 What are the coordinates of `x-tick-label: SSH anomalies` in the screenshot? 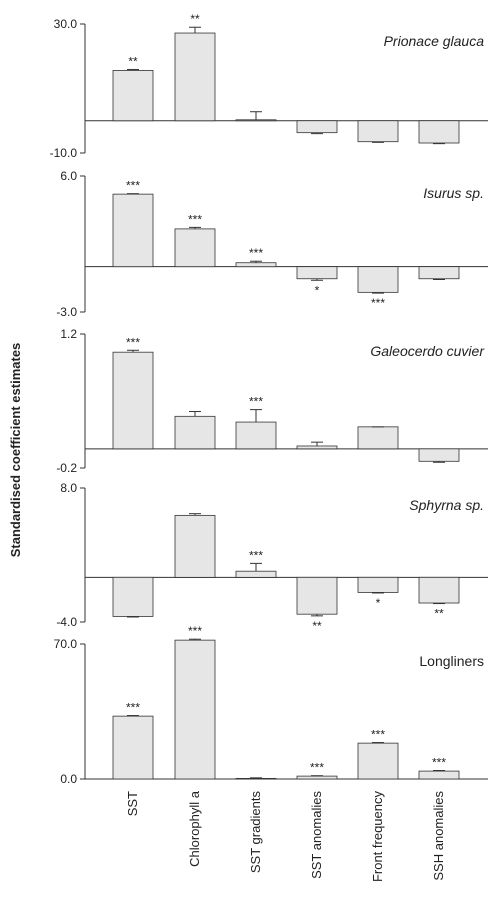 It's located at (438, 836).